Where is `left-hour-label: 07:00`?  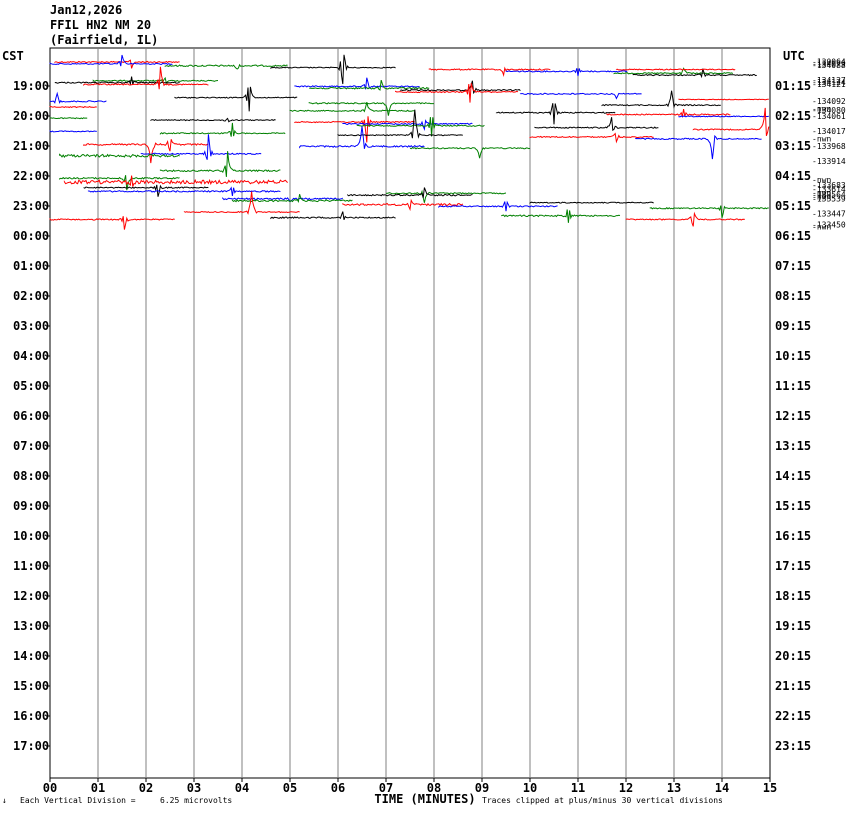 left-hour-label: 07:00 is located at coordinates (31, 446).